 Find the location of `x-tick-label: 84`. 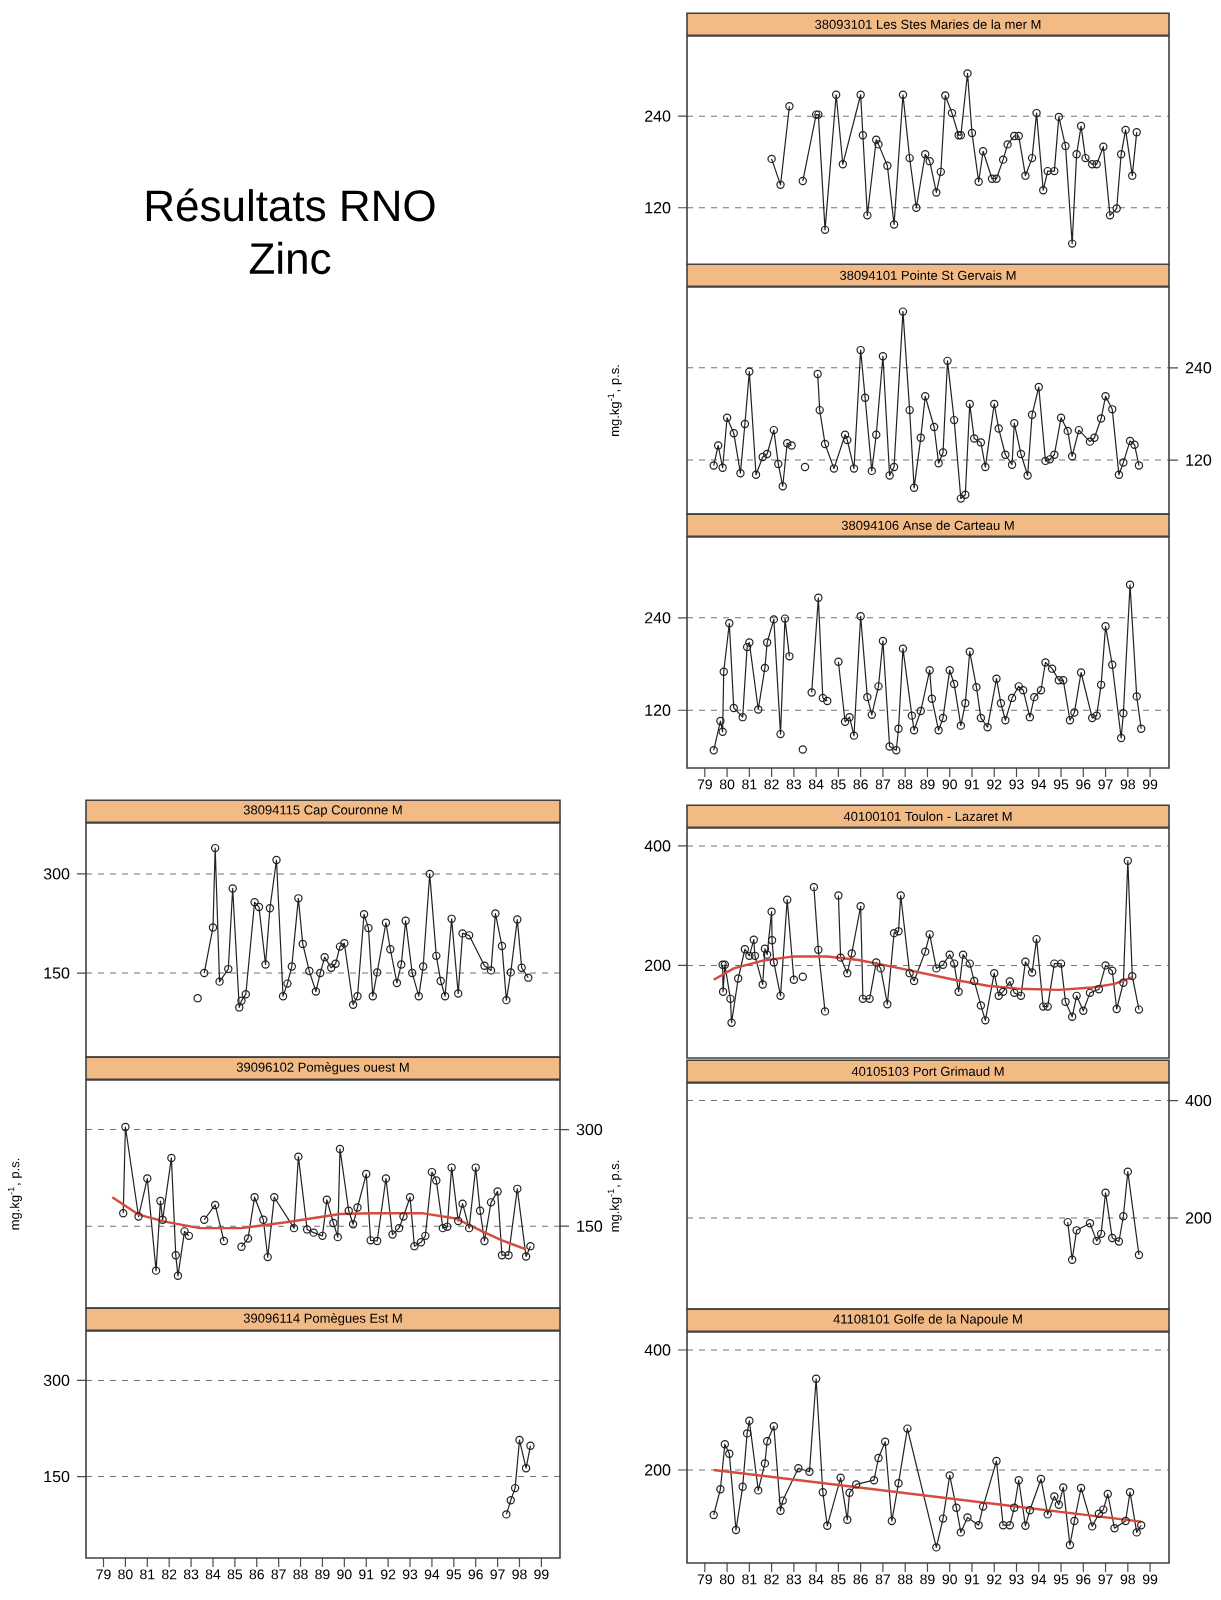

x-tick-label: 84 is located at coordinates (816, 1579).